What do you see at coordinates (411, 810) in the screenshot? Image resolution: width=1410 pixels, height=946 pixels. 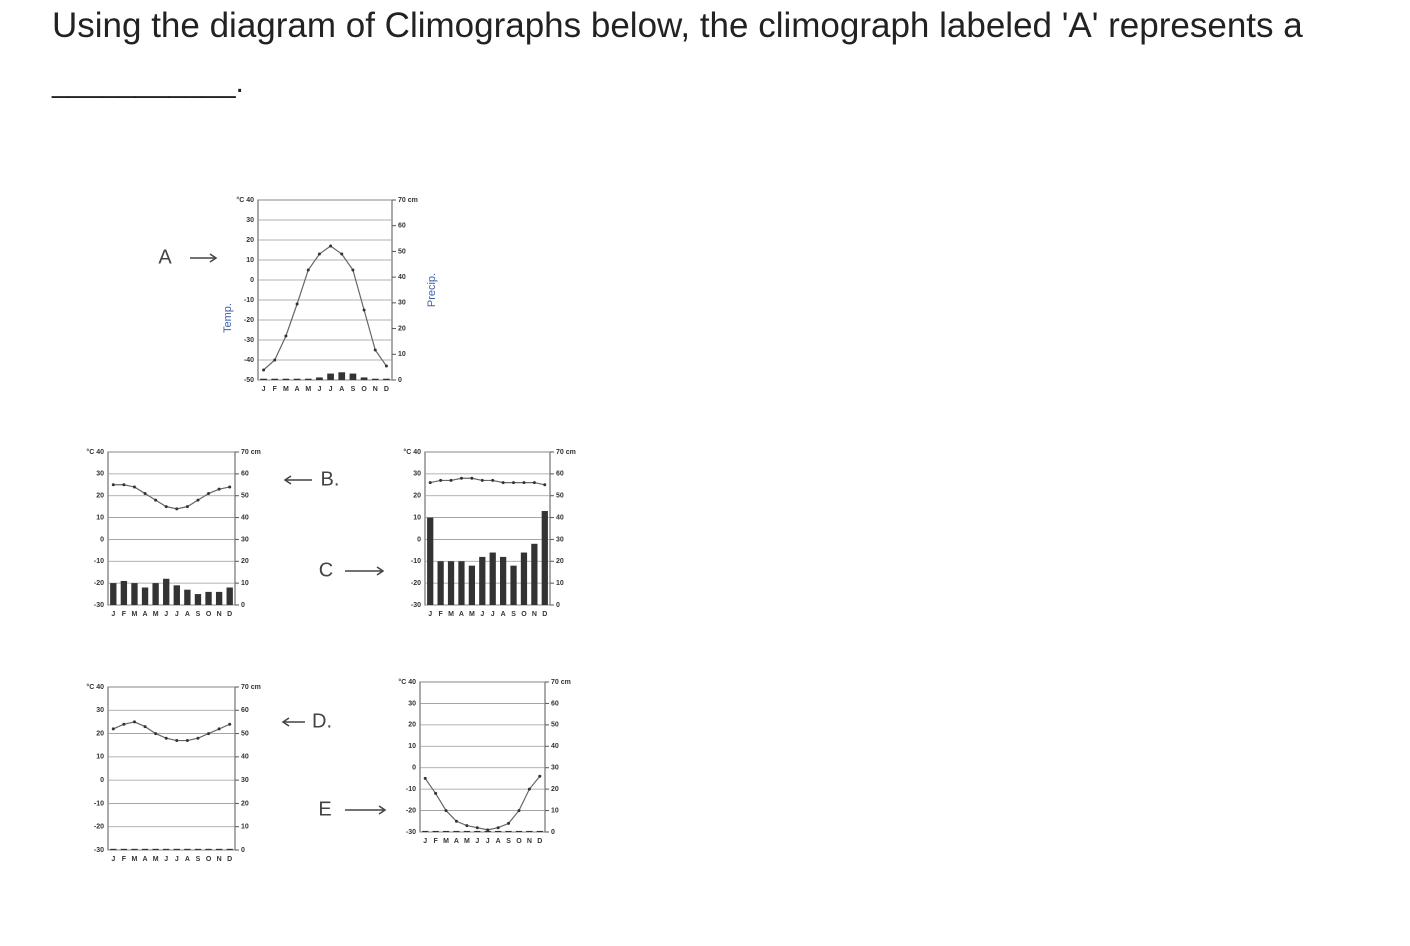 I see `y-tick-label: -20` at bounding box center [411, 810].